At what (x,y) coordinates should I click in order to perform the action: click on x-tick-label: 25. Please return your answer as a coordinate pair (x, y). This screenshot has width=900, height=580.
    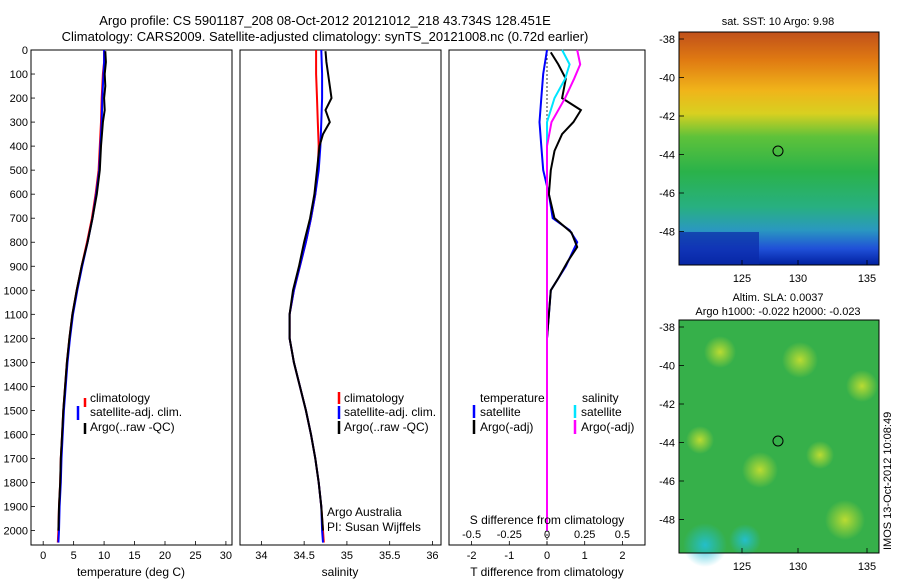
    Looking at the image, I should click on (195, 556).